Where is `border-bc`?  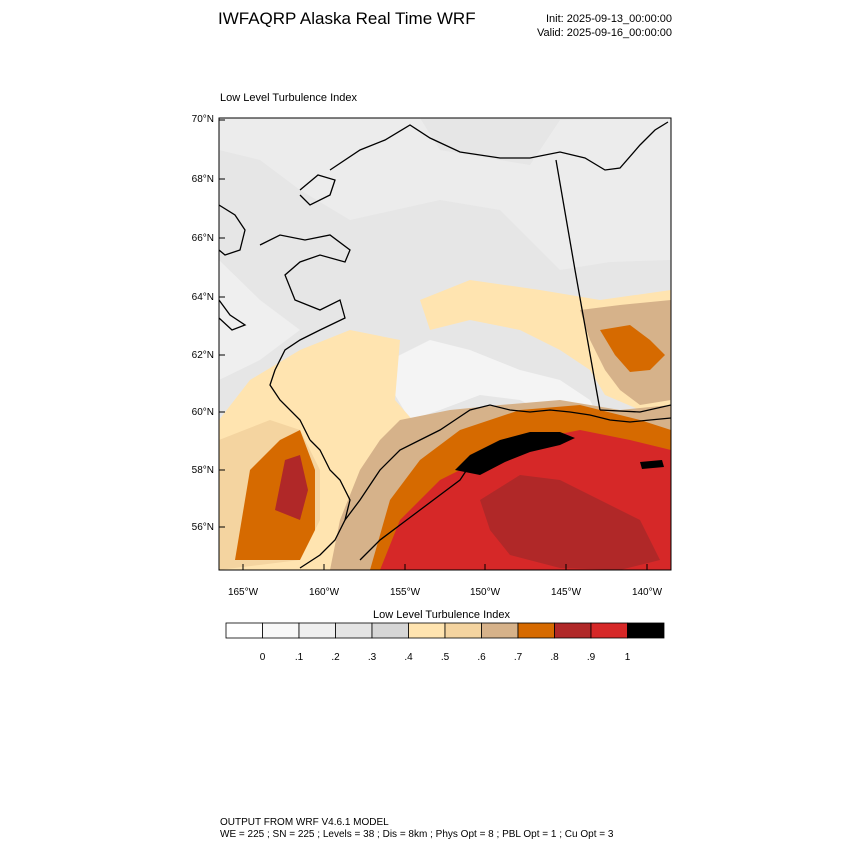 border-bc is located at coordinates (635, 408).